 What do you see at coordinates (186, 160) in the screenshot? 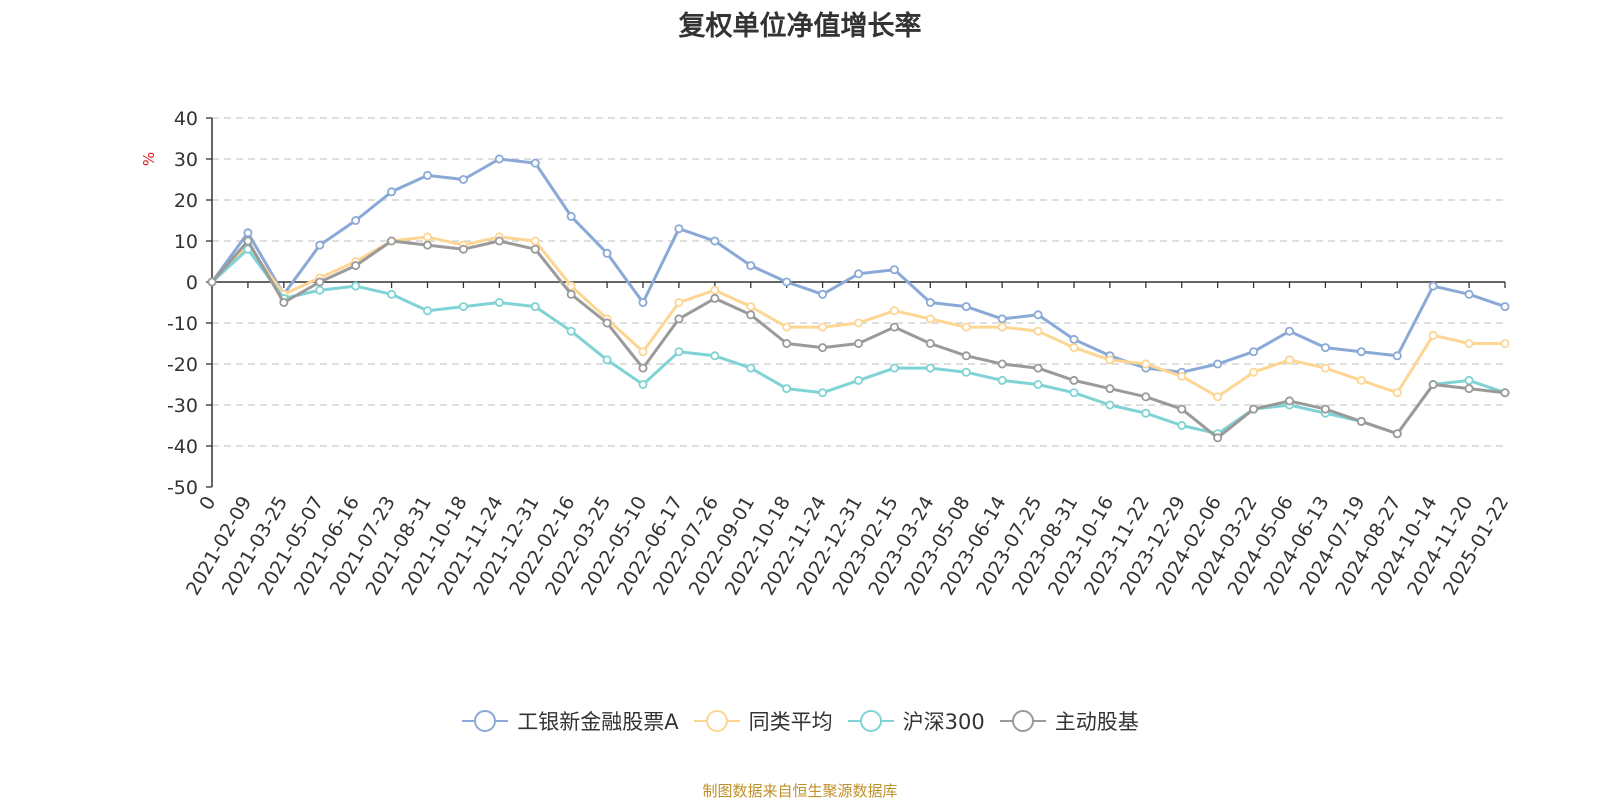
I see `y-tick-label: 30` at bounding box center [186, 160].